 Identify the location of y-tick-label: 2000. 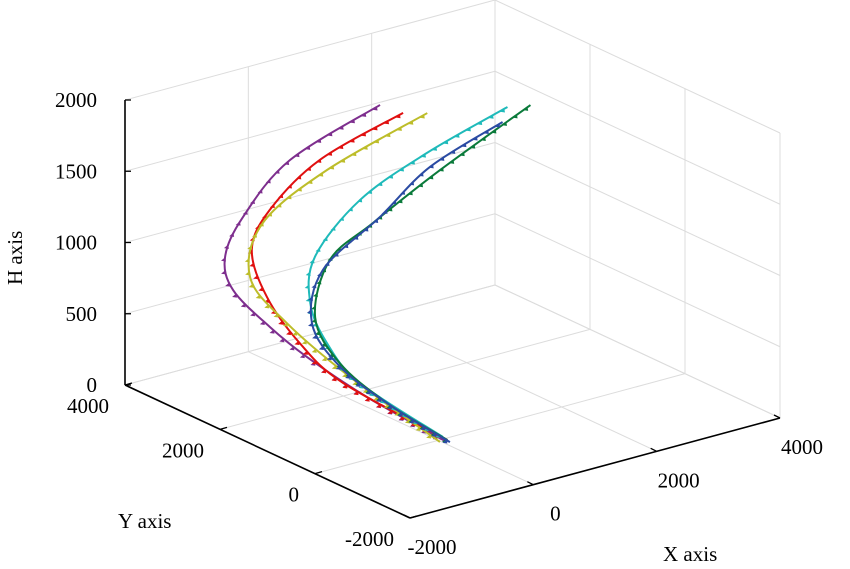
(183, 450).